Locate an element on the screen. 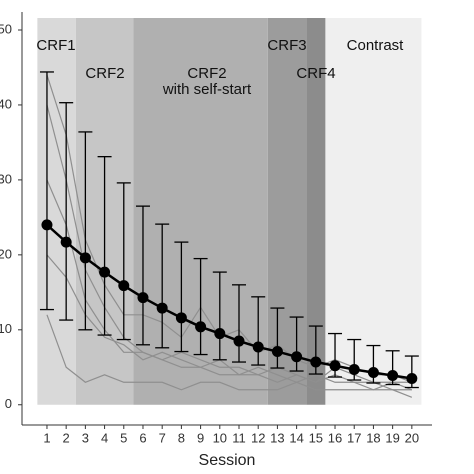 The image size is (474, 474). x-tick-label: 9 is located at coordinates (200, 437).